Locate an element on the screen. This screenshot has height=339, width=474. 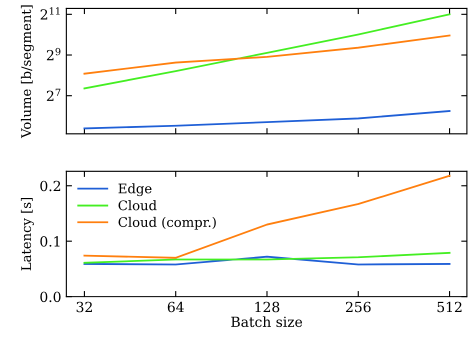
legend-label: Edge is located at coordinates (135, 189).